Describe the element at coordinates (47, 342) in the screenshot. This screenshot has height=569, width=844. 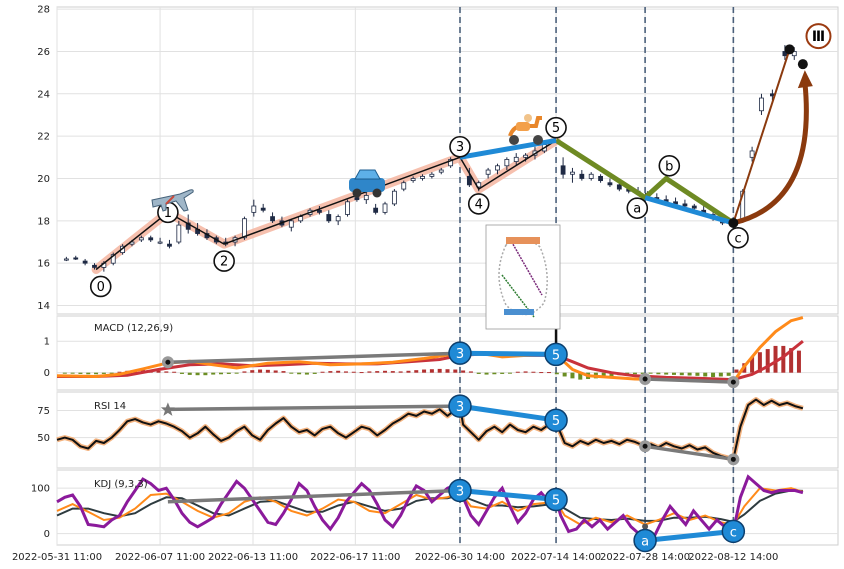
I see `macd-y-tick-label: 1` at that location.